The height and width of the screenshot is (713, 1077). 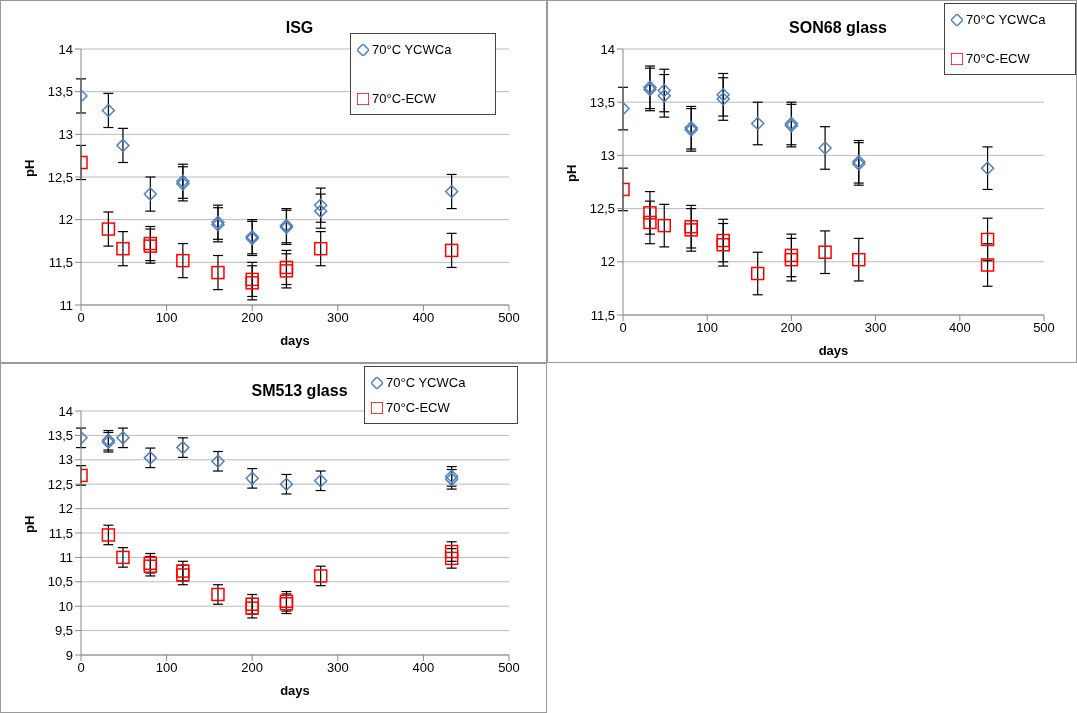 I want to click on y-tick-label: 9, so click(x=69, y=655).